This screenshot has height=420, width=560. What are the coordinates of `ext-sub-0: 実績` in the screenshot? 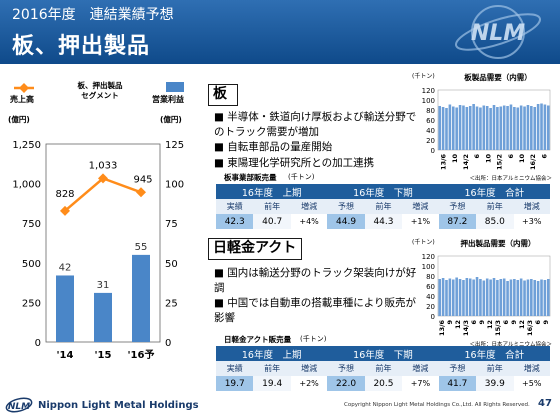 It's located at (235, 368).